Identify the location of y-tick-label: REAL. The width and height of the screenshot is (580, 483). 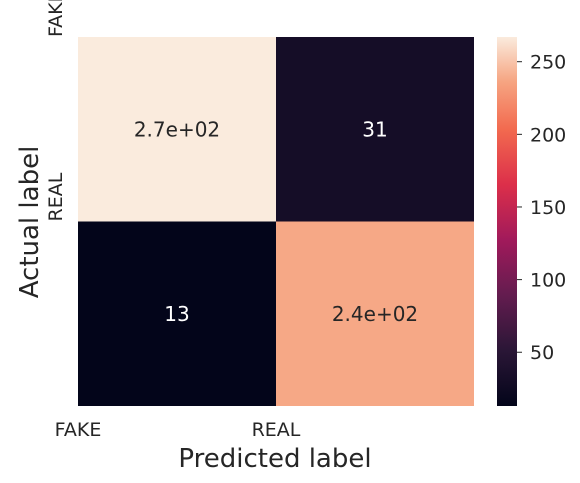
(56, 196).